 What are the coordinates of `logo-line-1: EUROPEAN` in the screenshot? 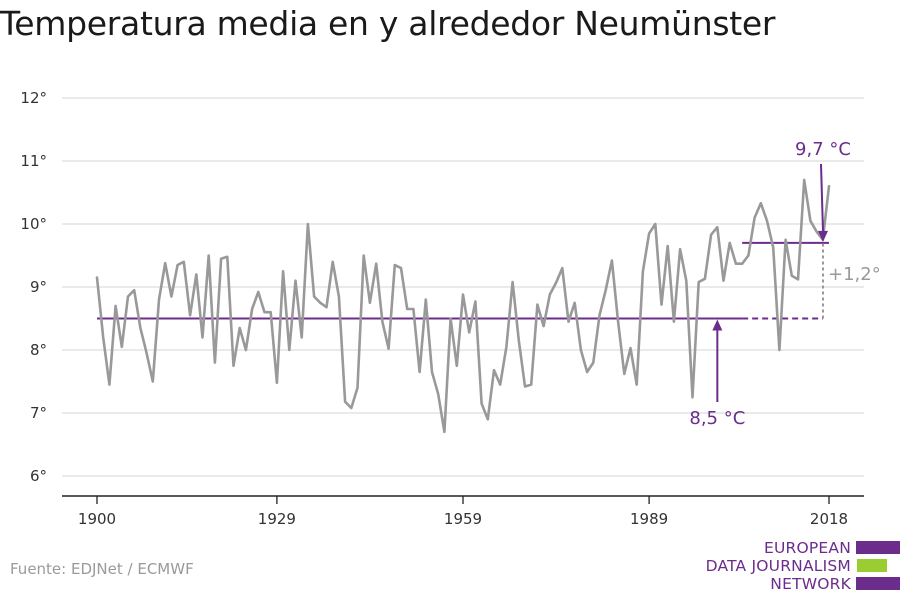 It's located at (807, 548).